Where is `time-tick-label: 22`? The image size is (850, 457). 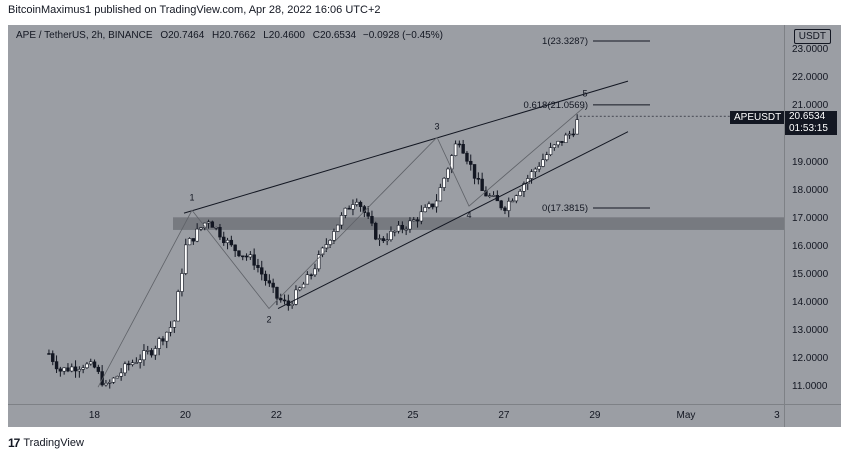 time-tick-label: 22 is located at coordinates (276, 415).